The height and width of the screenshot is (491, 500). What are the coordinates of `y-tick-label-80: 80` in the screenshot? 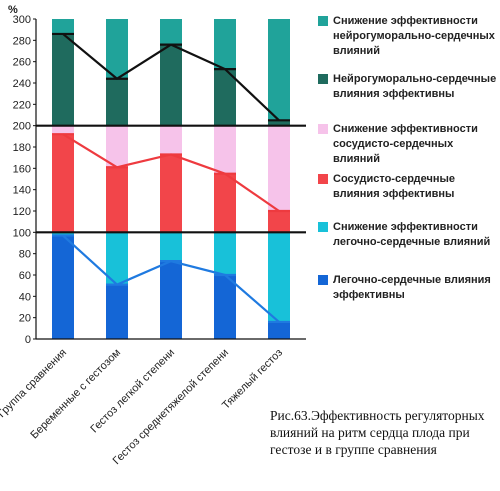 It's located at (25, 255).